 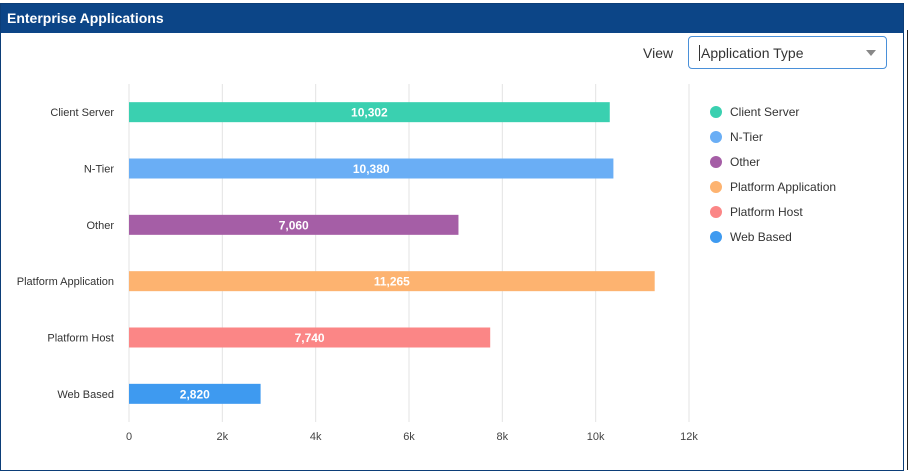 I want to click on view-select: Application Type, so click(x=787, y=52).